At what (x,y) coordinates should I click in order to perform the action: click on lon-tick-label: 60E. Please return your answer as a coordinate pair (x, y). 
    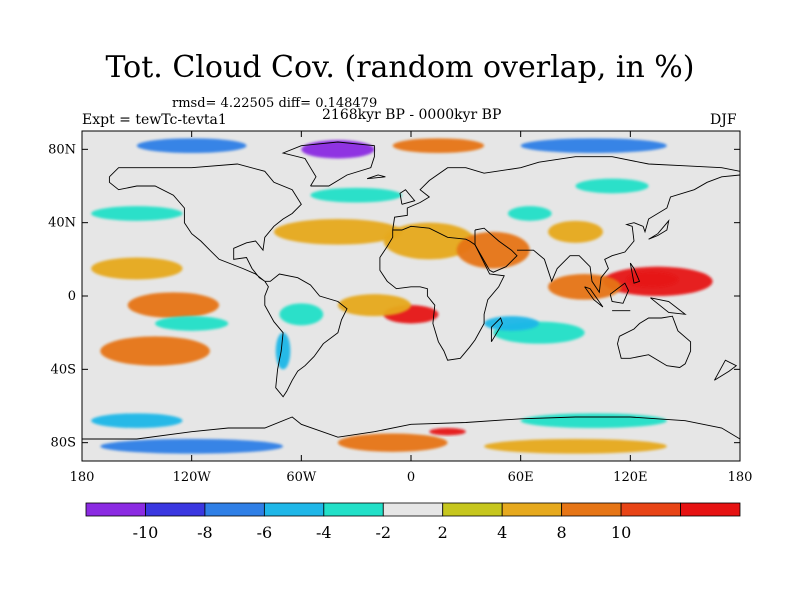
    Looking at the image, I should click on (521, 477).